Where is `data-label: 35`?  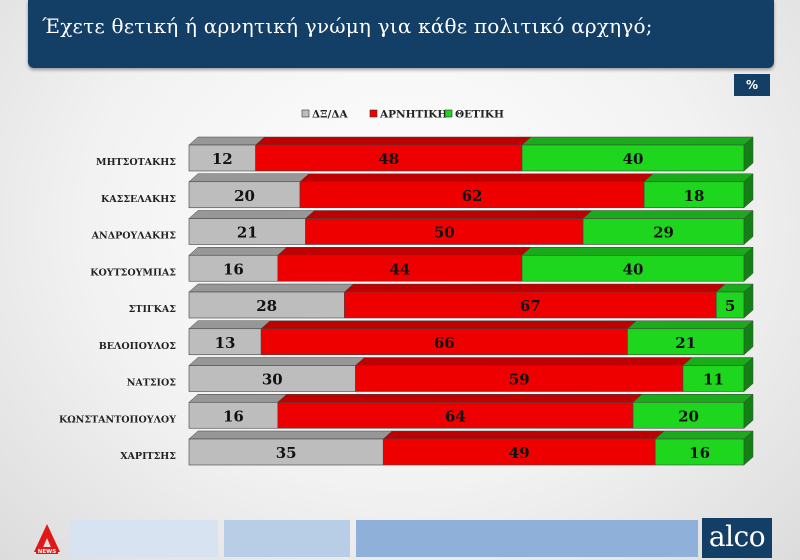
data-label: 35 is located at coordinates (286, 453).